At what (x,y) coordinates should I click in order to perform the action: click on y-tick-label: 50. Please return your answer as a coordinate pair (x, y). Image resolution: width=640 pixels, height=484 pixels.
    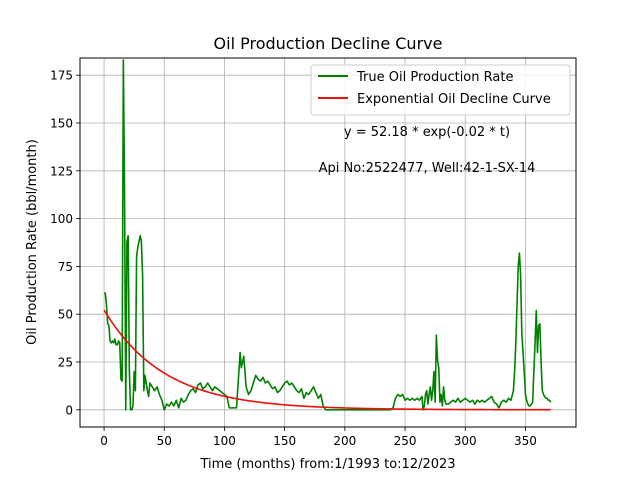
    Looking at the image, I should click on (65, 315).